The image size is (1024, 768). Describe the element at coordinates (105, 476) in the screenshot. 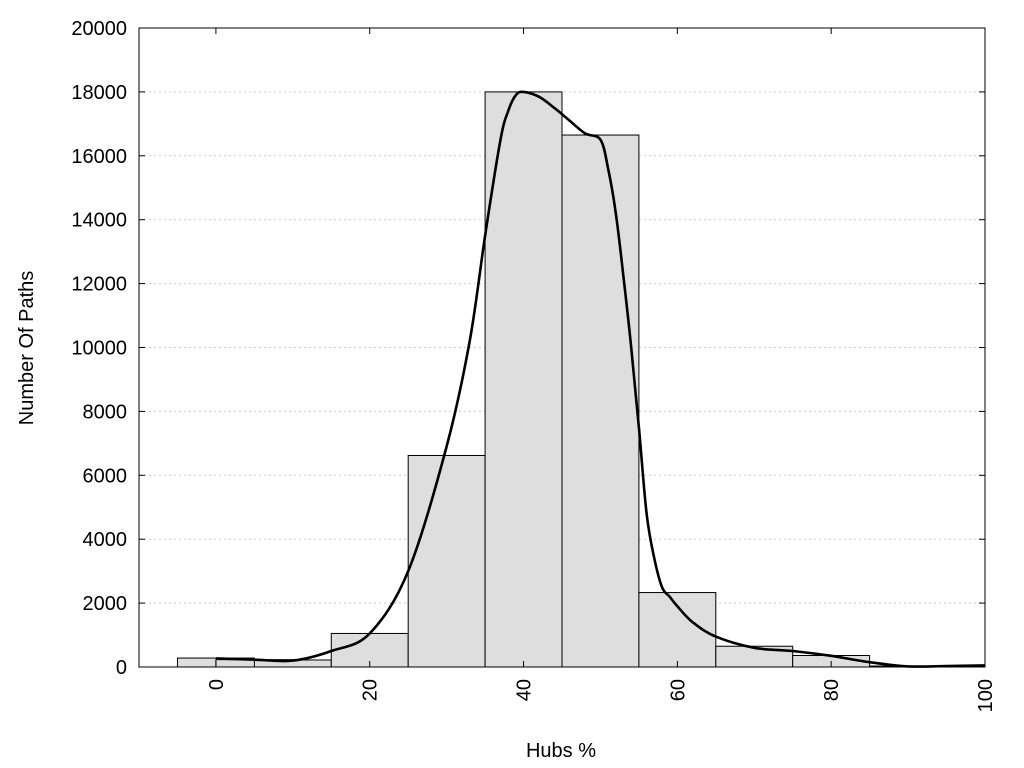

I see `y-tick-label: 6000` at that location.